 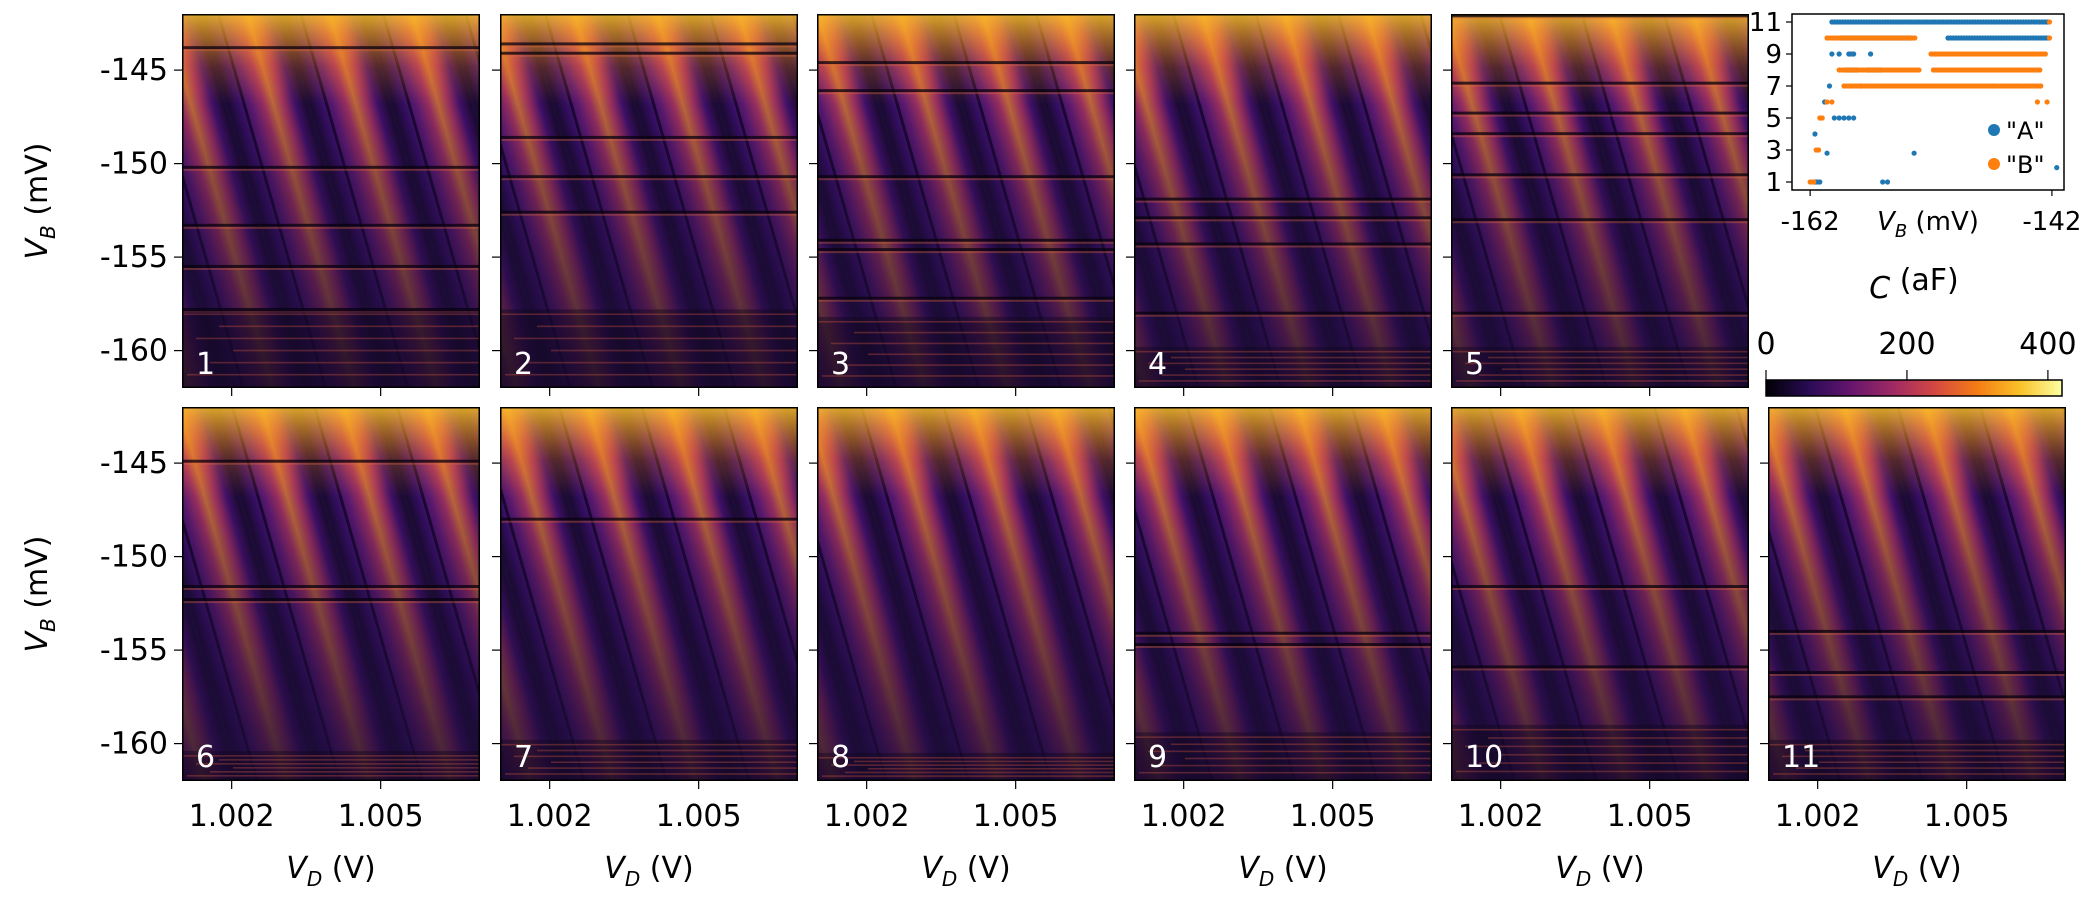 I want to click on inset-y-tick-label: 1, so click(x=1773, y=183).